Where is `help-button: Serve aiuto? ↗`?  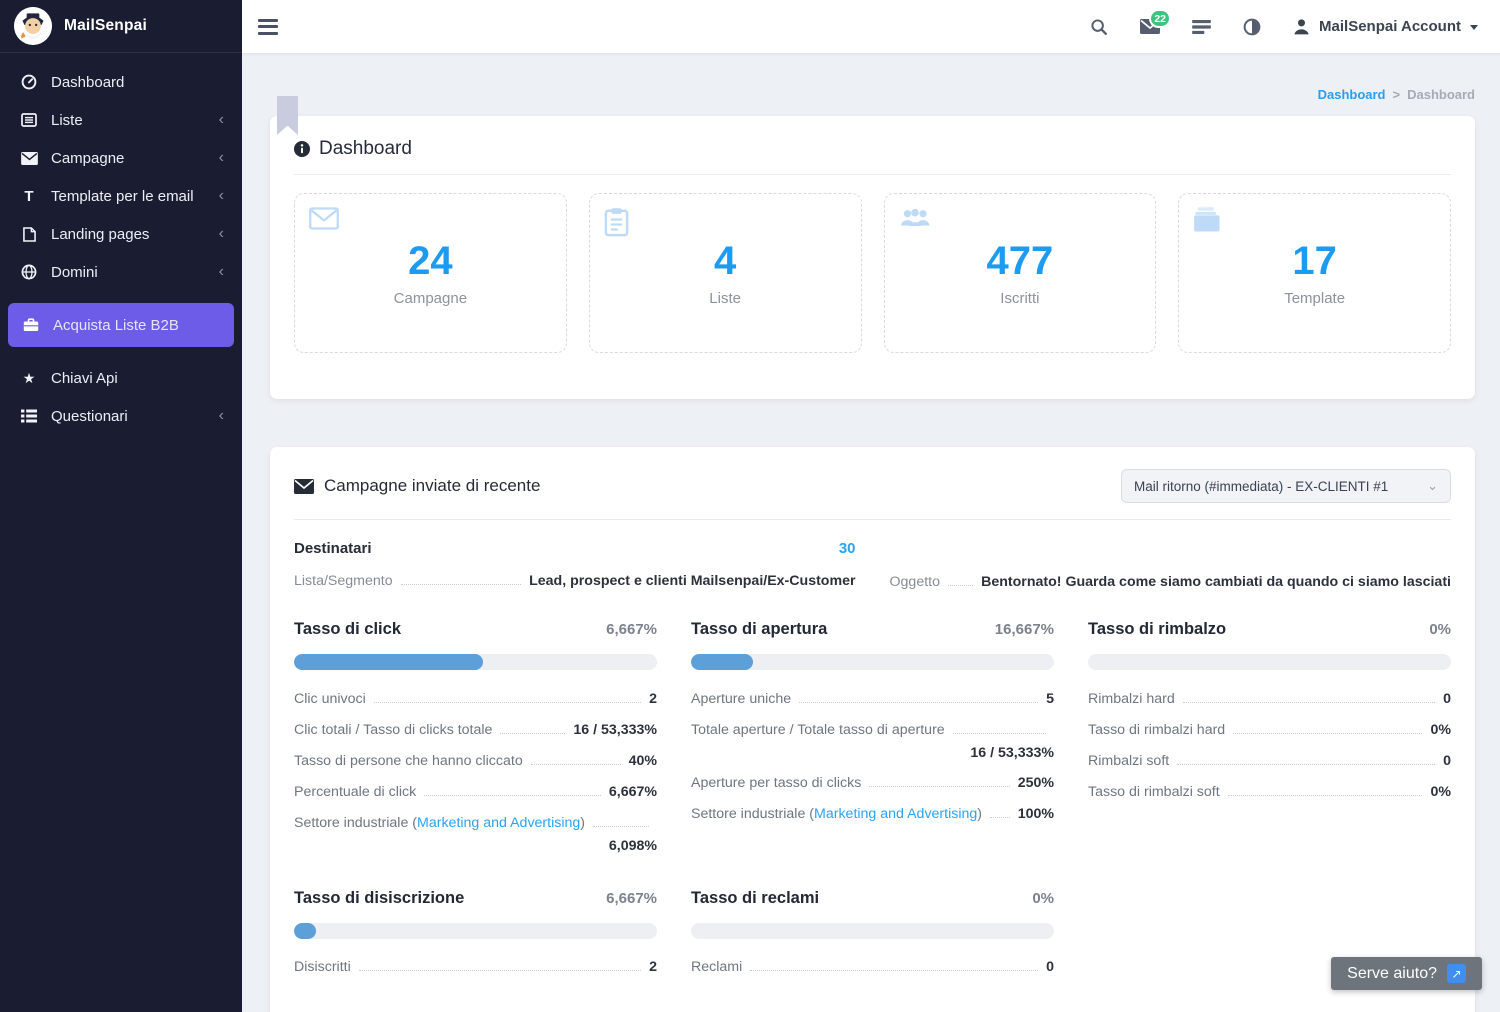 help-button: Serve aiuto? ↗ is located at coordinates (1406, 973).